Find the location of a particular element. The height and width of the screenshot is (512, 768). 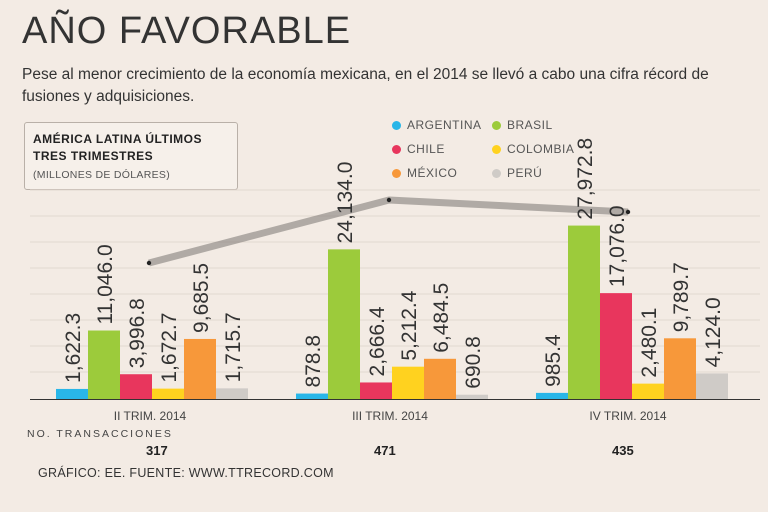

data-label: 6,484.5 is located at coordinates (441, 318).